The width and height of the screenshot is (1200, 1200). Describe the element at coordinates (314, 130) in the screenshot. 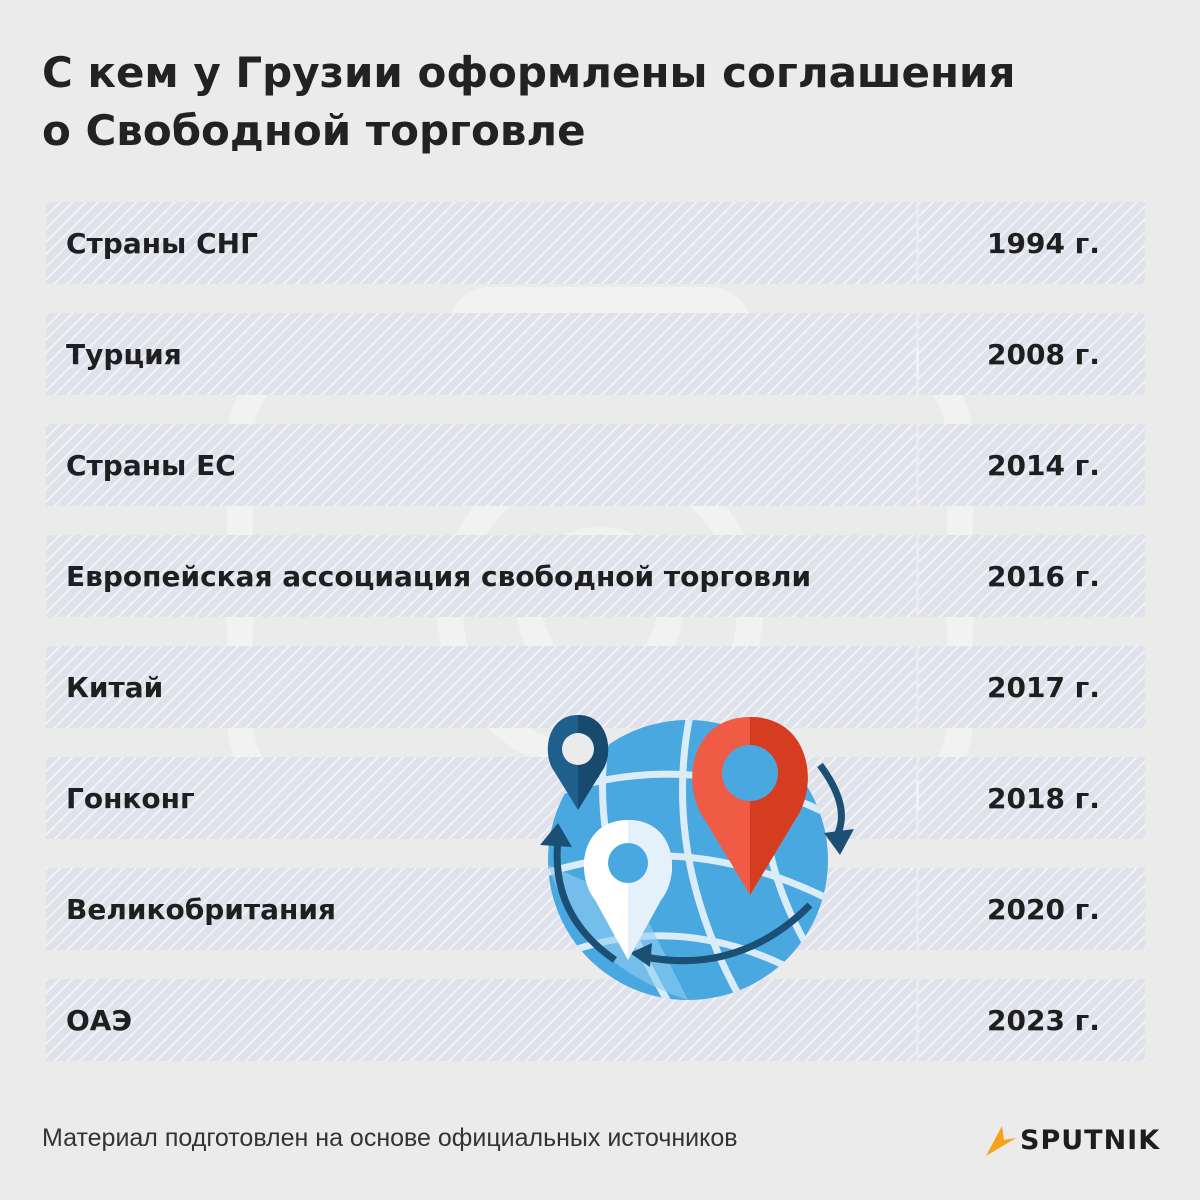

I see `title-line-2: о Свободной торговле` at that location.